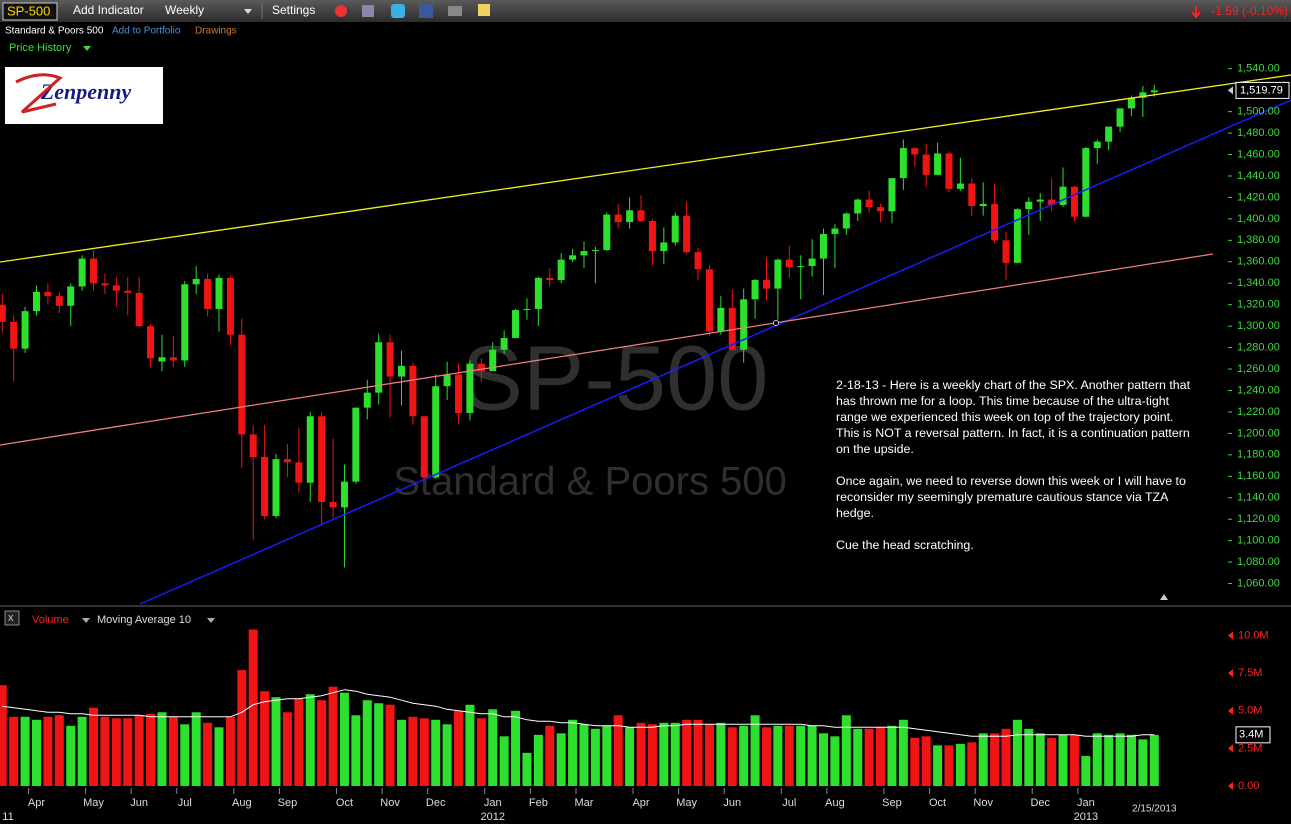  I want to click on x-tick-label: Mar, so click(584, 803).